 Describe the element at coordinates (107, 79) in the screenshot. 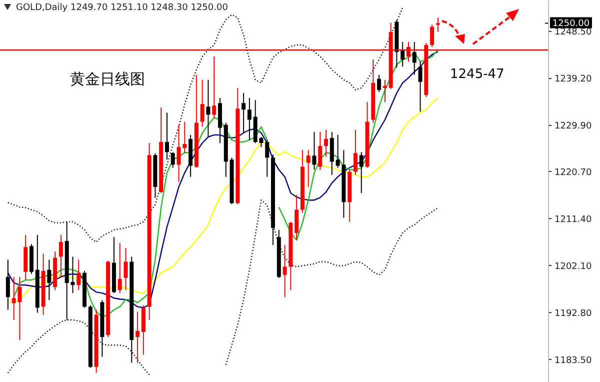

I see `annotation: 黄金日线图` at that location.